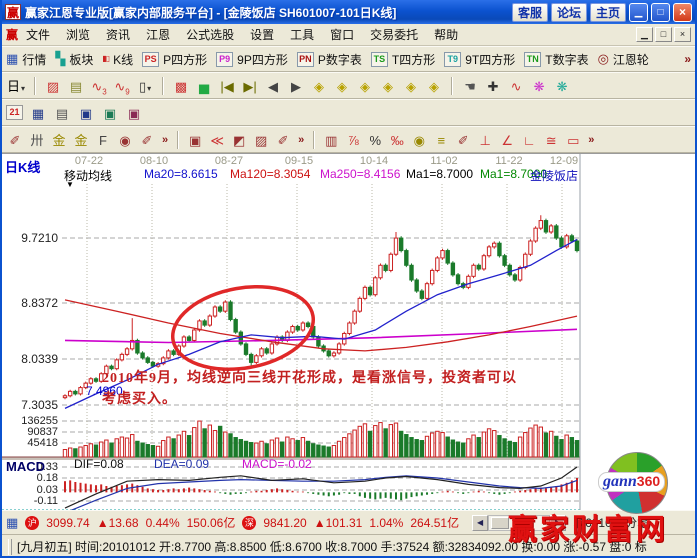 Image resolution: width=697 pixels, height=558 pixels. I want to click on menu-item-4: 公式选股, so click(210, 35).